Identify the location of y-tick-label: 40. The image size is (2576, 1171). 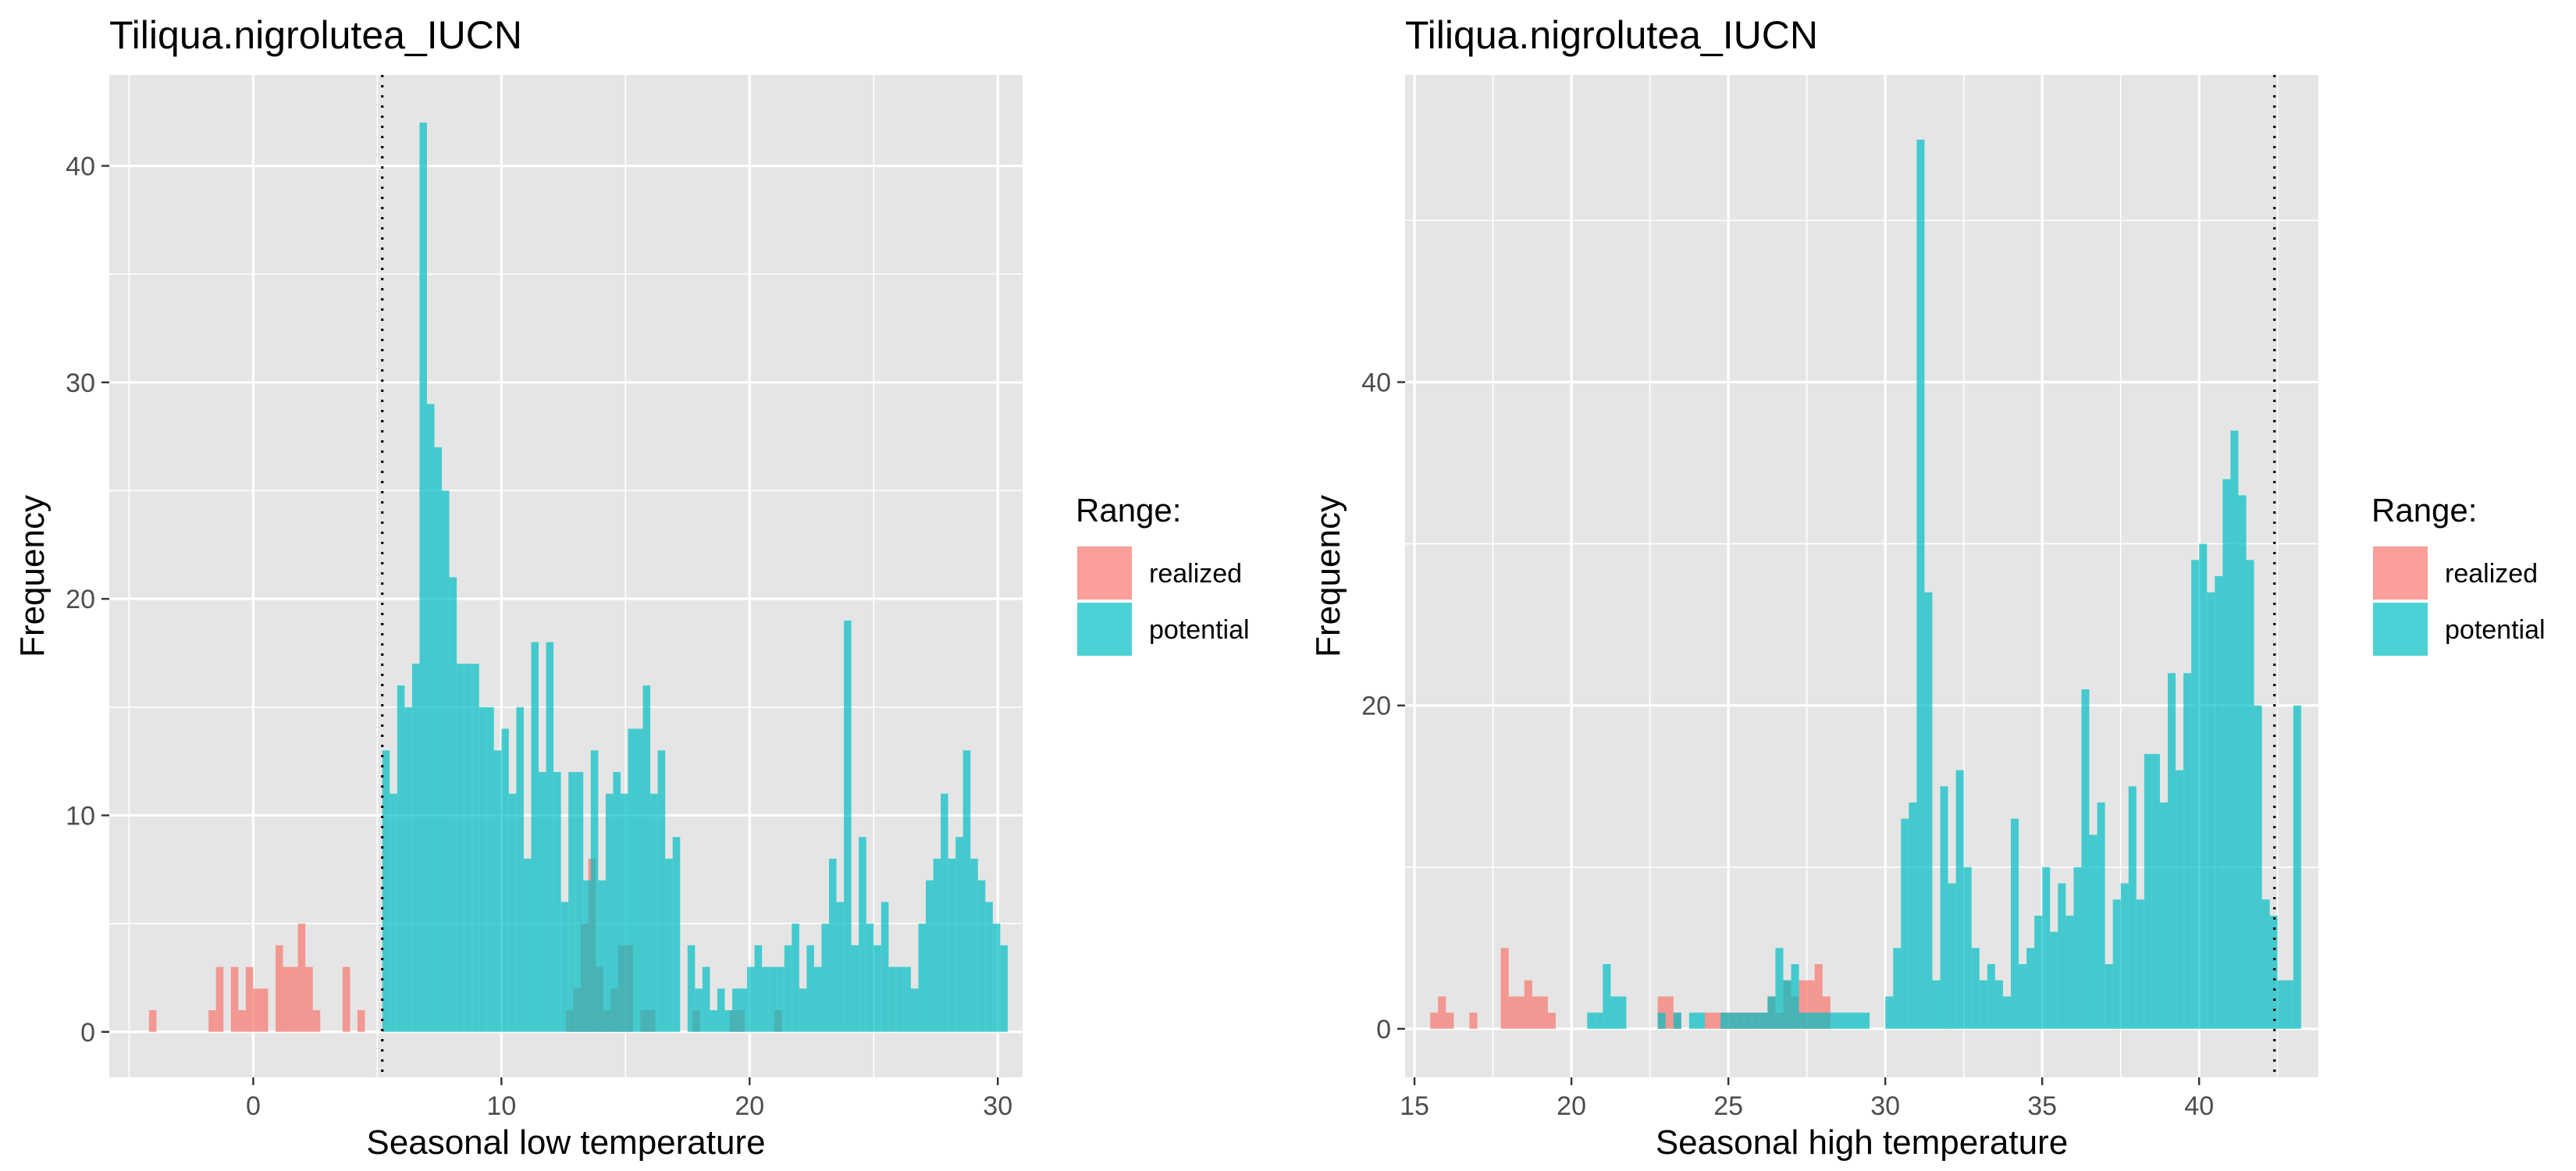
(1376, 382).